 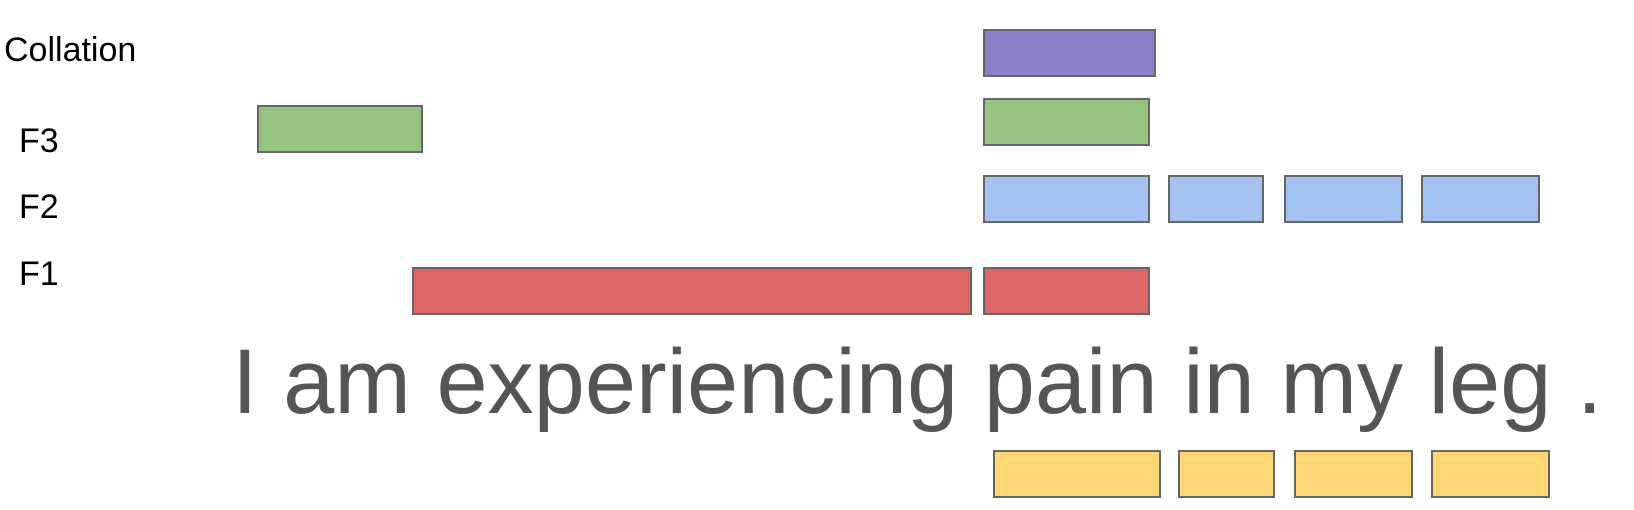 What do you see at coordinates (39, 141) in the screenshot?
I see `f3-label: F3` at bounding box center [39, 141].